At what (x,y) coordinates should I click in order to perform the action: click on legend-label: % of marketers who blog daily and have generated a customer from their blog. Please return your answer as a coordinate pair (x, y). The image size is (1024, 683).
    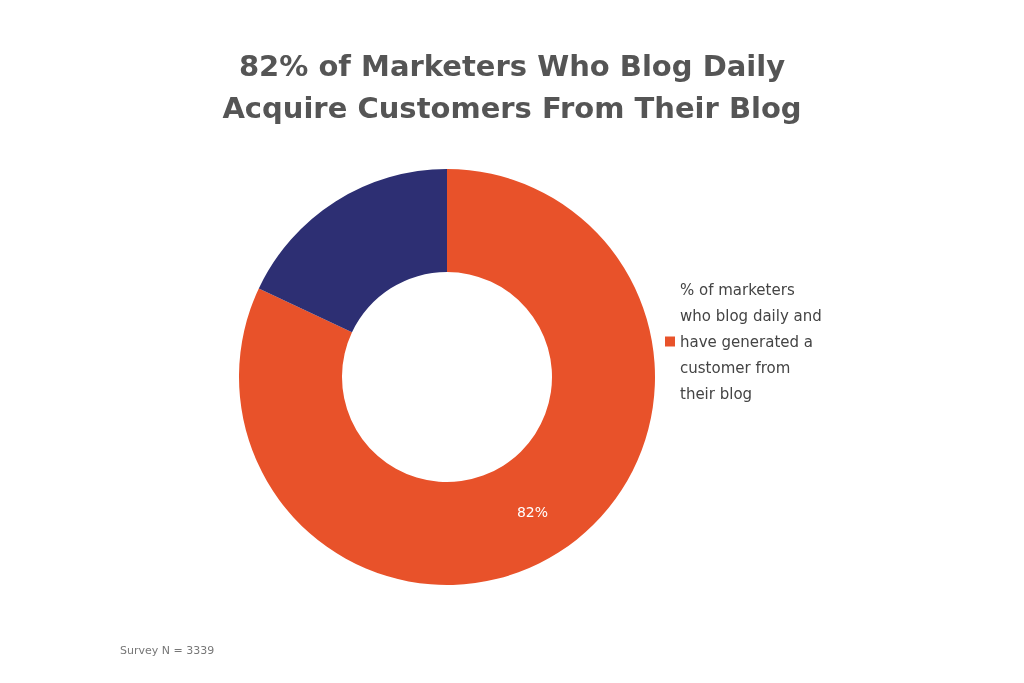
    Looking at the image, I should click on (753, 341).